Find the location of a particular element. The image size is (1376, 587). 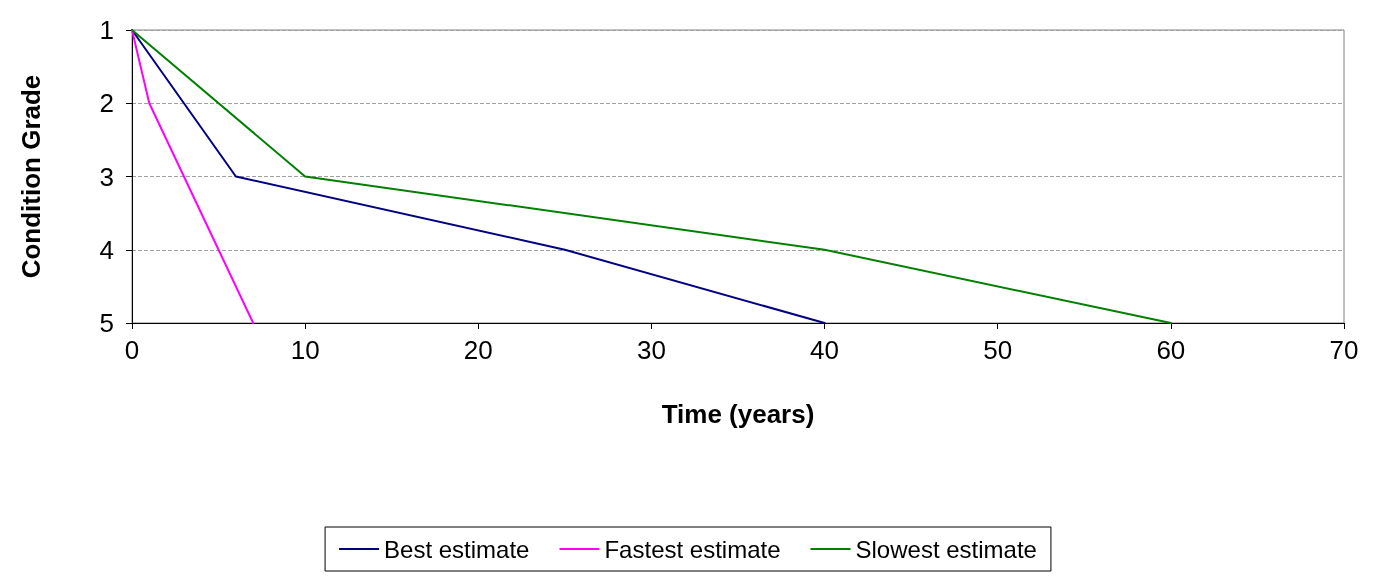

x-tick-label: 0 is located at coordinates (132, 350).